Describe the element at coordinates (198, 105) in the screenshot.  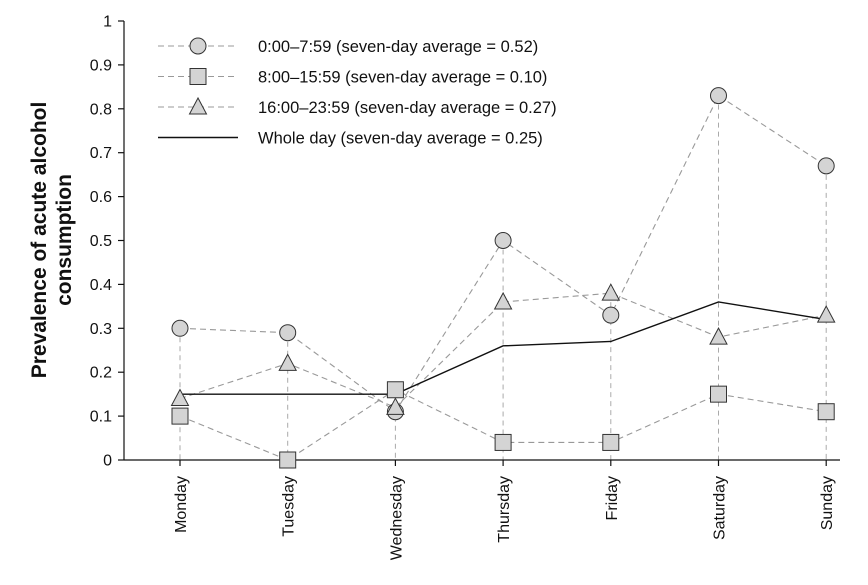
I see `legend-marker-triangle` at that location.